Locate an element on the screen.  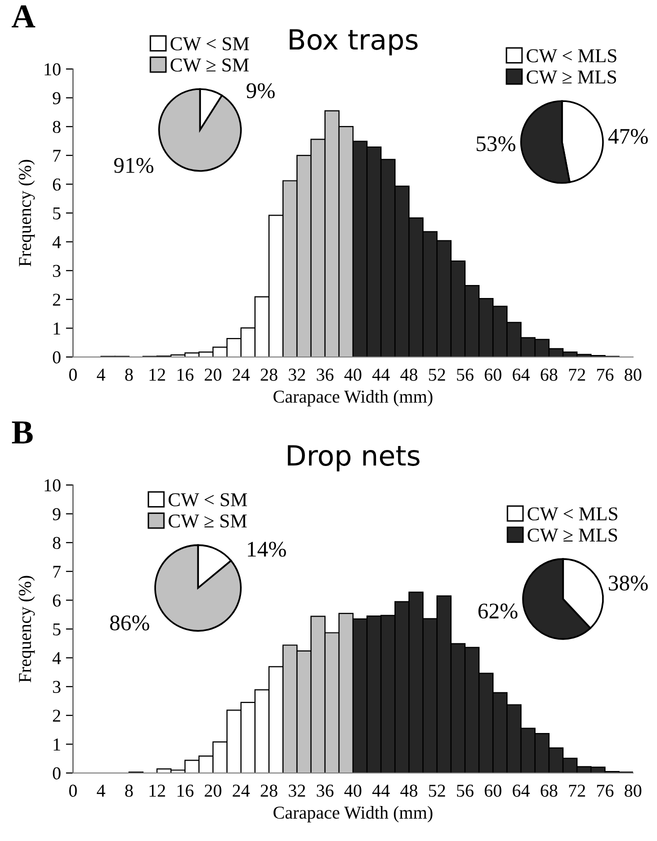
data-label: 86% is located at coordinates (130, 622).